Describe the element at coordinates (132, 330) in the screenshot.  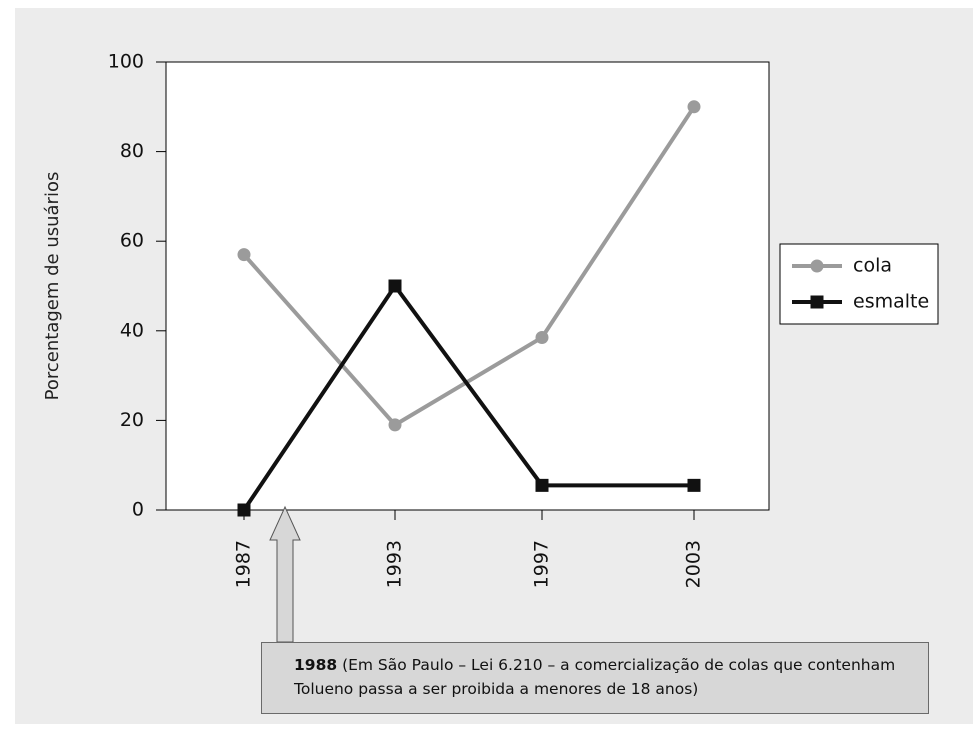
I see `y-tick-label: 40` at that location.